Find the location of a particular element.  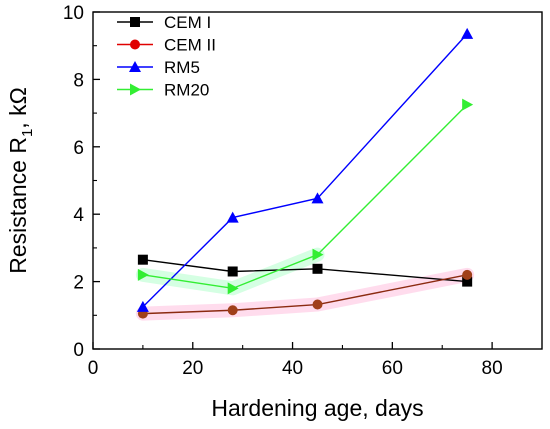

y-axis-title-subscript: 1 is located at coordinates (27, 133).